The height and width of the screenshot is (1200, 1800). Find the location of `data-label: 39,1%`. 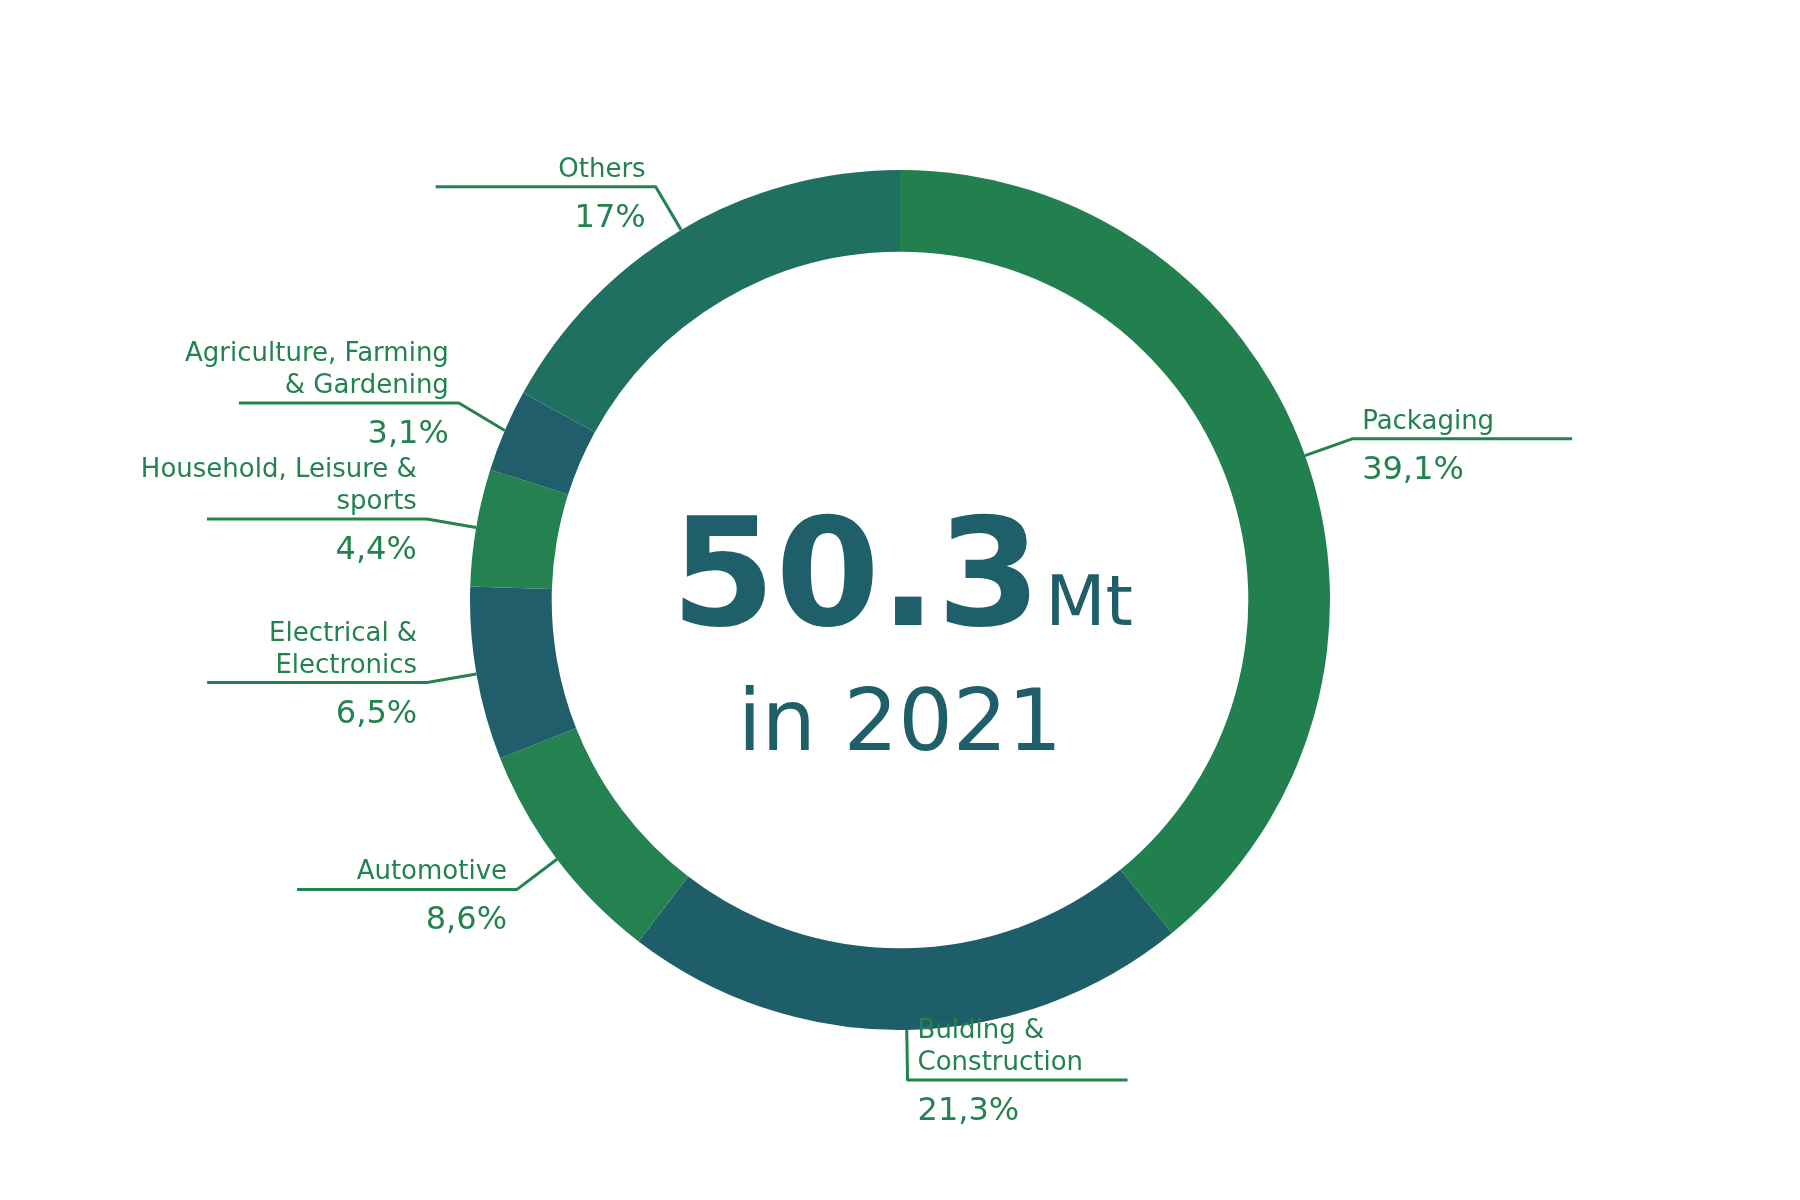

data-label: 39,1% is located at coordinates (1413, 467).